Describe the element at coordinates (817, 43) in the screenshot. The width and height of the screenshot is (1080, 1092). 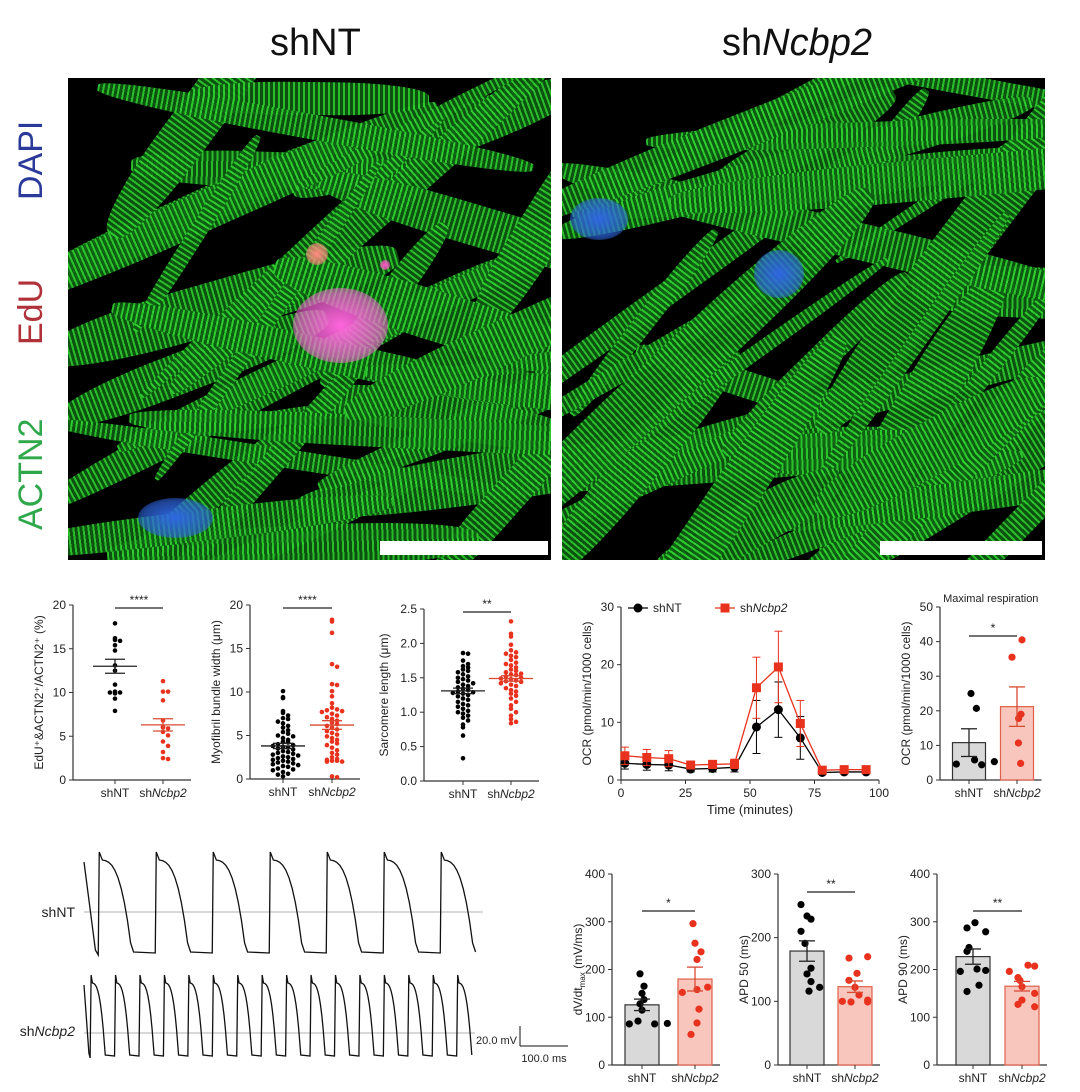
I see `title-name: Ncbp2` at that location.